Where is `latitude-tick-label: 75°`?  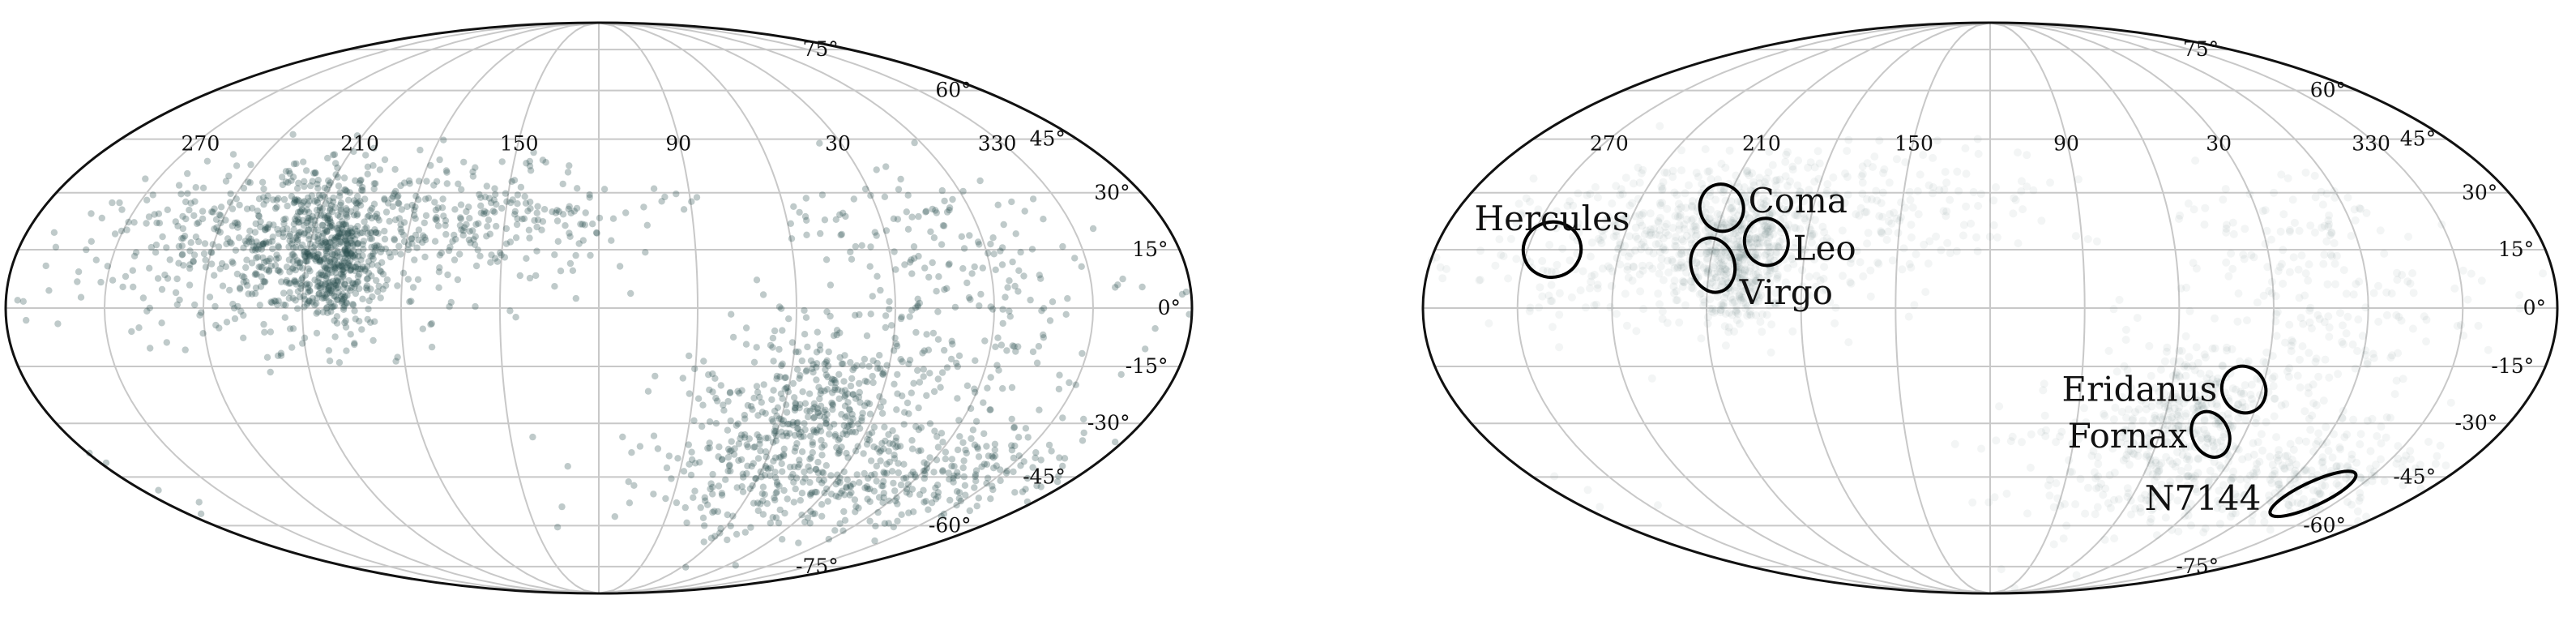
latitude-tick-label: 75° is located at coordinates (820, 49).